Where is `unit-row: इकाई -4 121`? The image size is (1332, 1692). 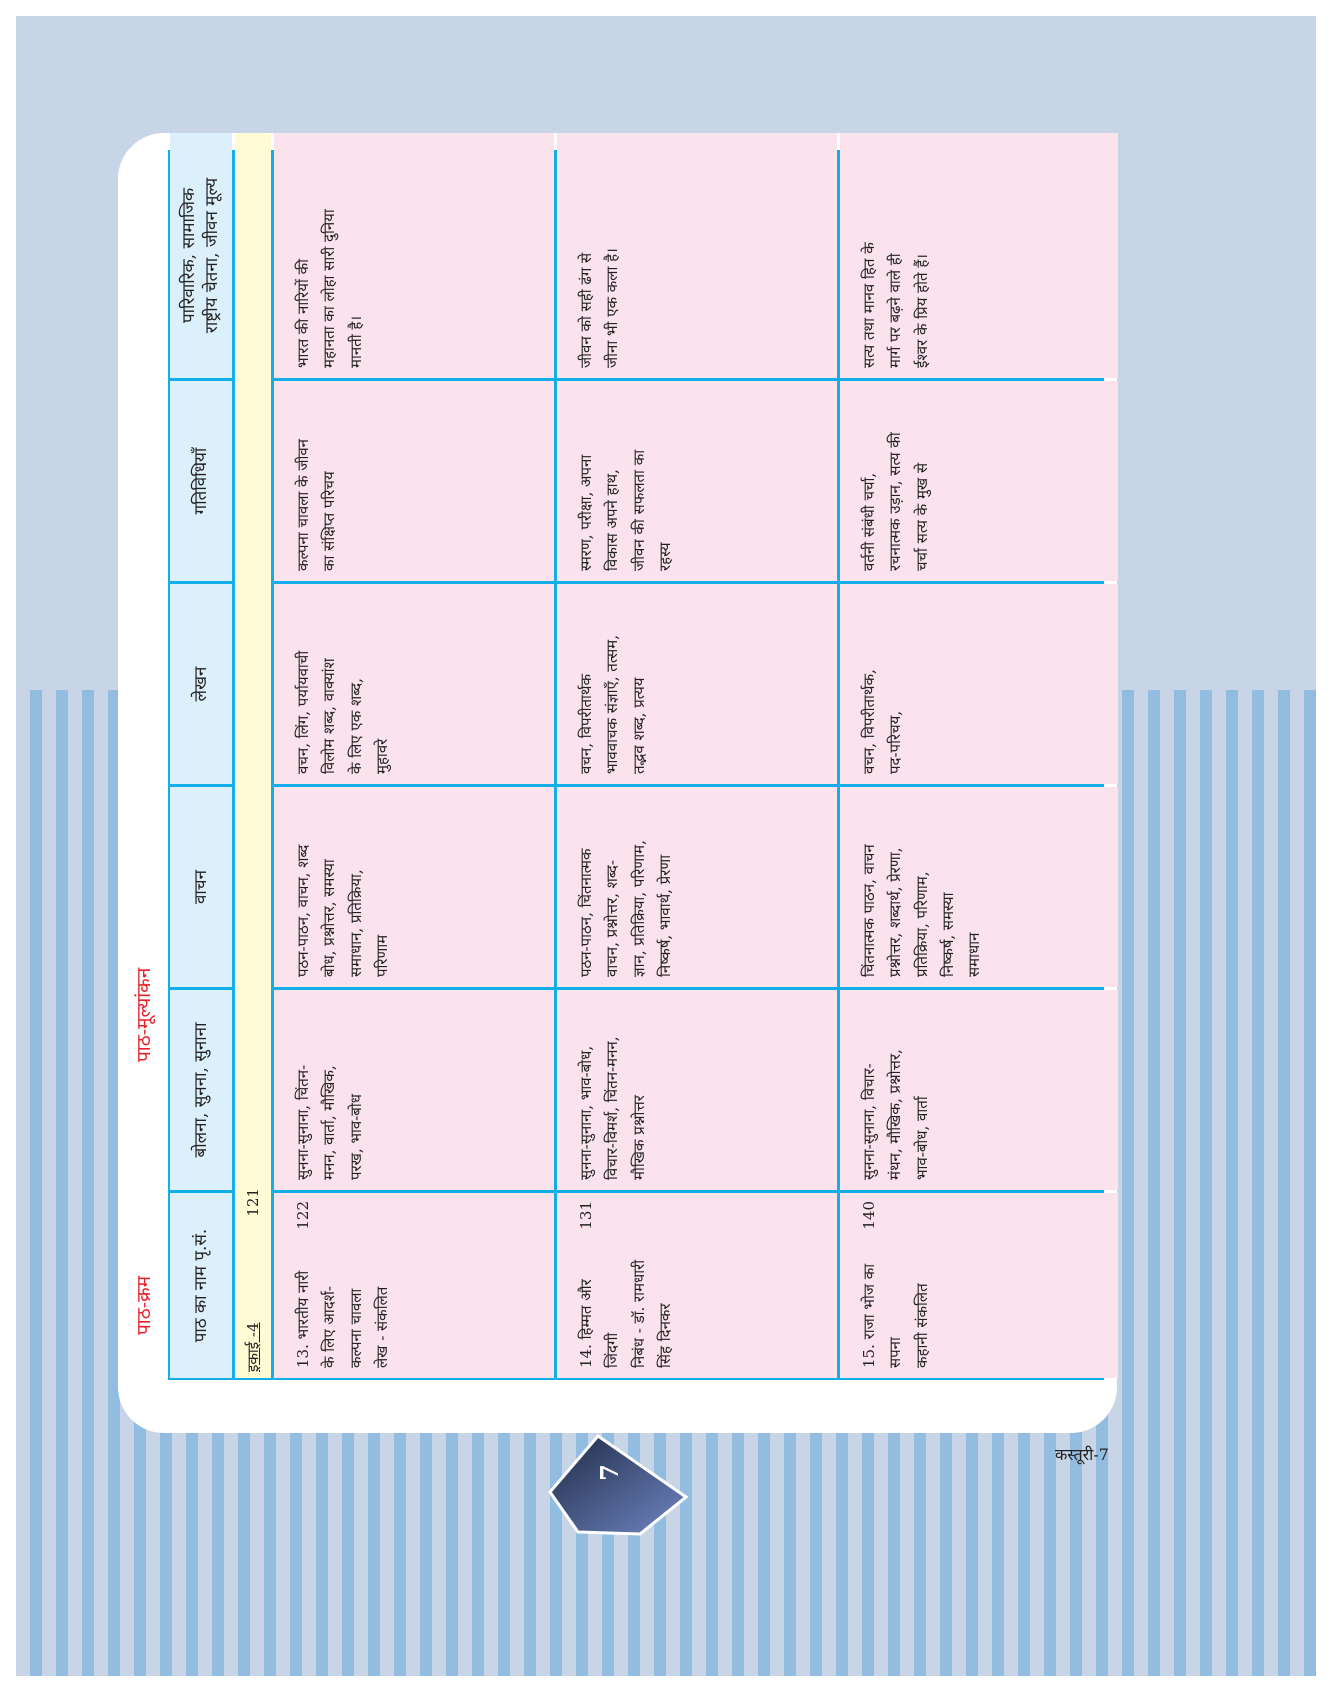 unit-row: इकाई -4 121 is located at coordinates (253, 755).